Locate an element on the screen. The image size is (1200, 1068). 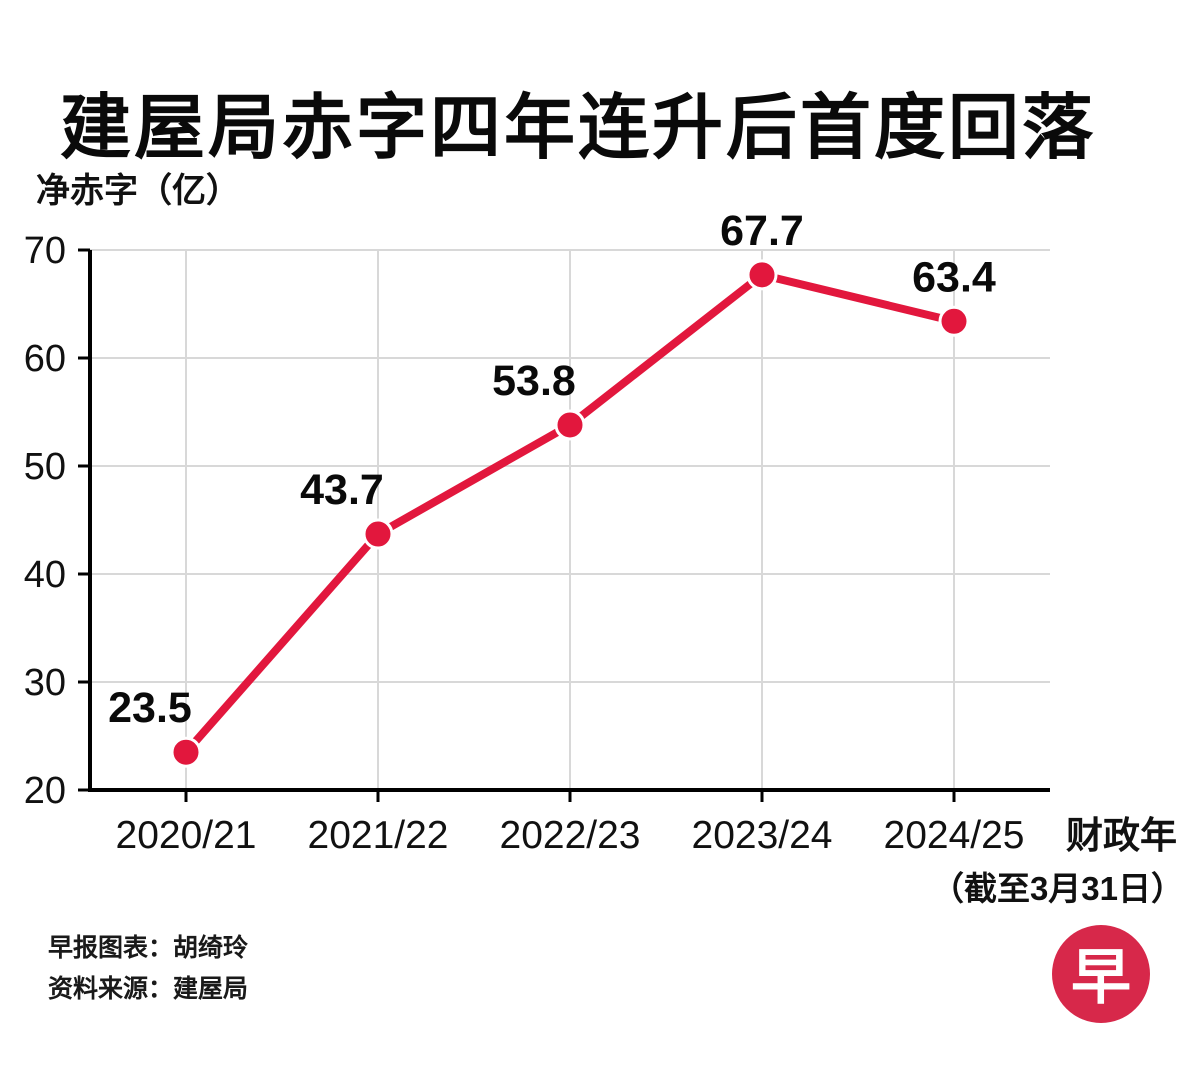
x-tick-label: 2021/22 is located at coordinates (378, 835).